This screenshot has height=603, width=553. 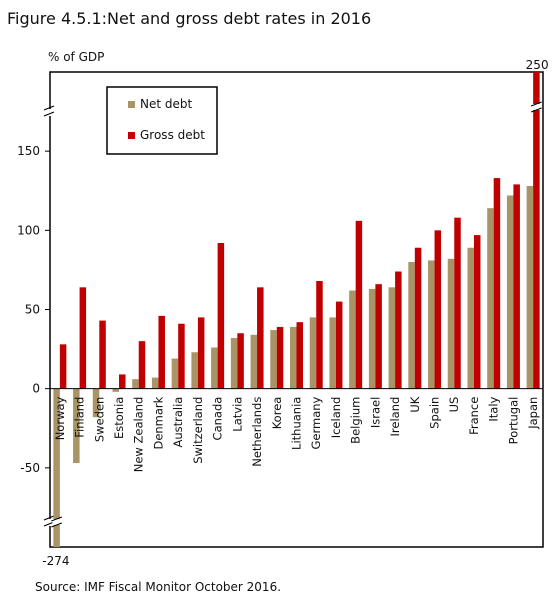 What do you see at coordinates (139, 435) in the screenshot?
I see `category-label: New Zealand` at bounding box center [139, 435].